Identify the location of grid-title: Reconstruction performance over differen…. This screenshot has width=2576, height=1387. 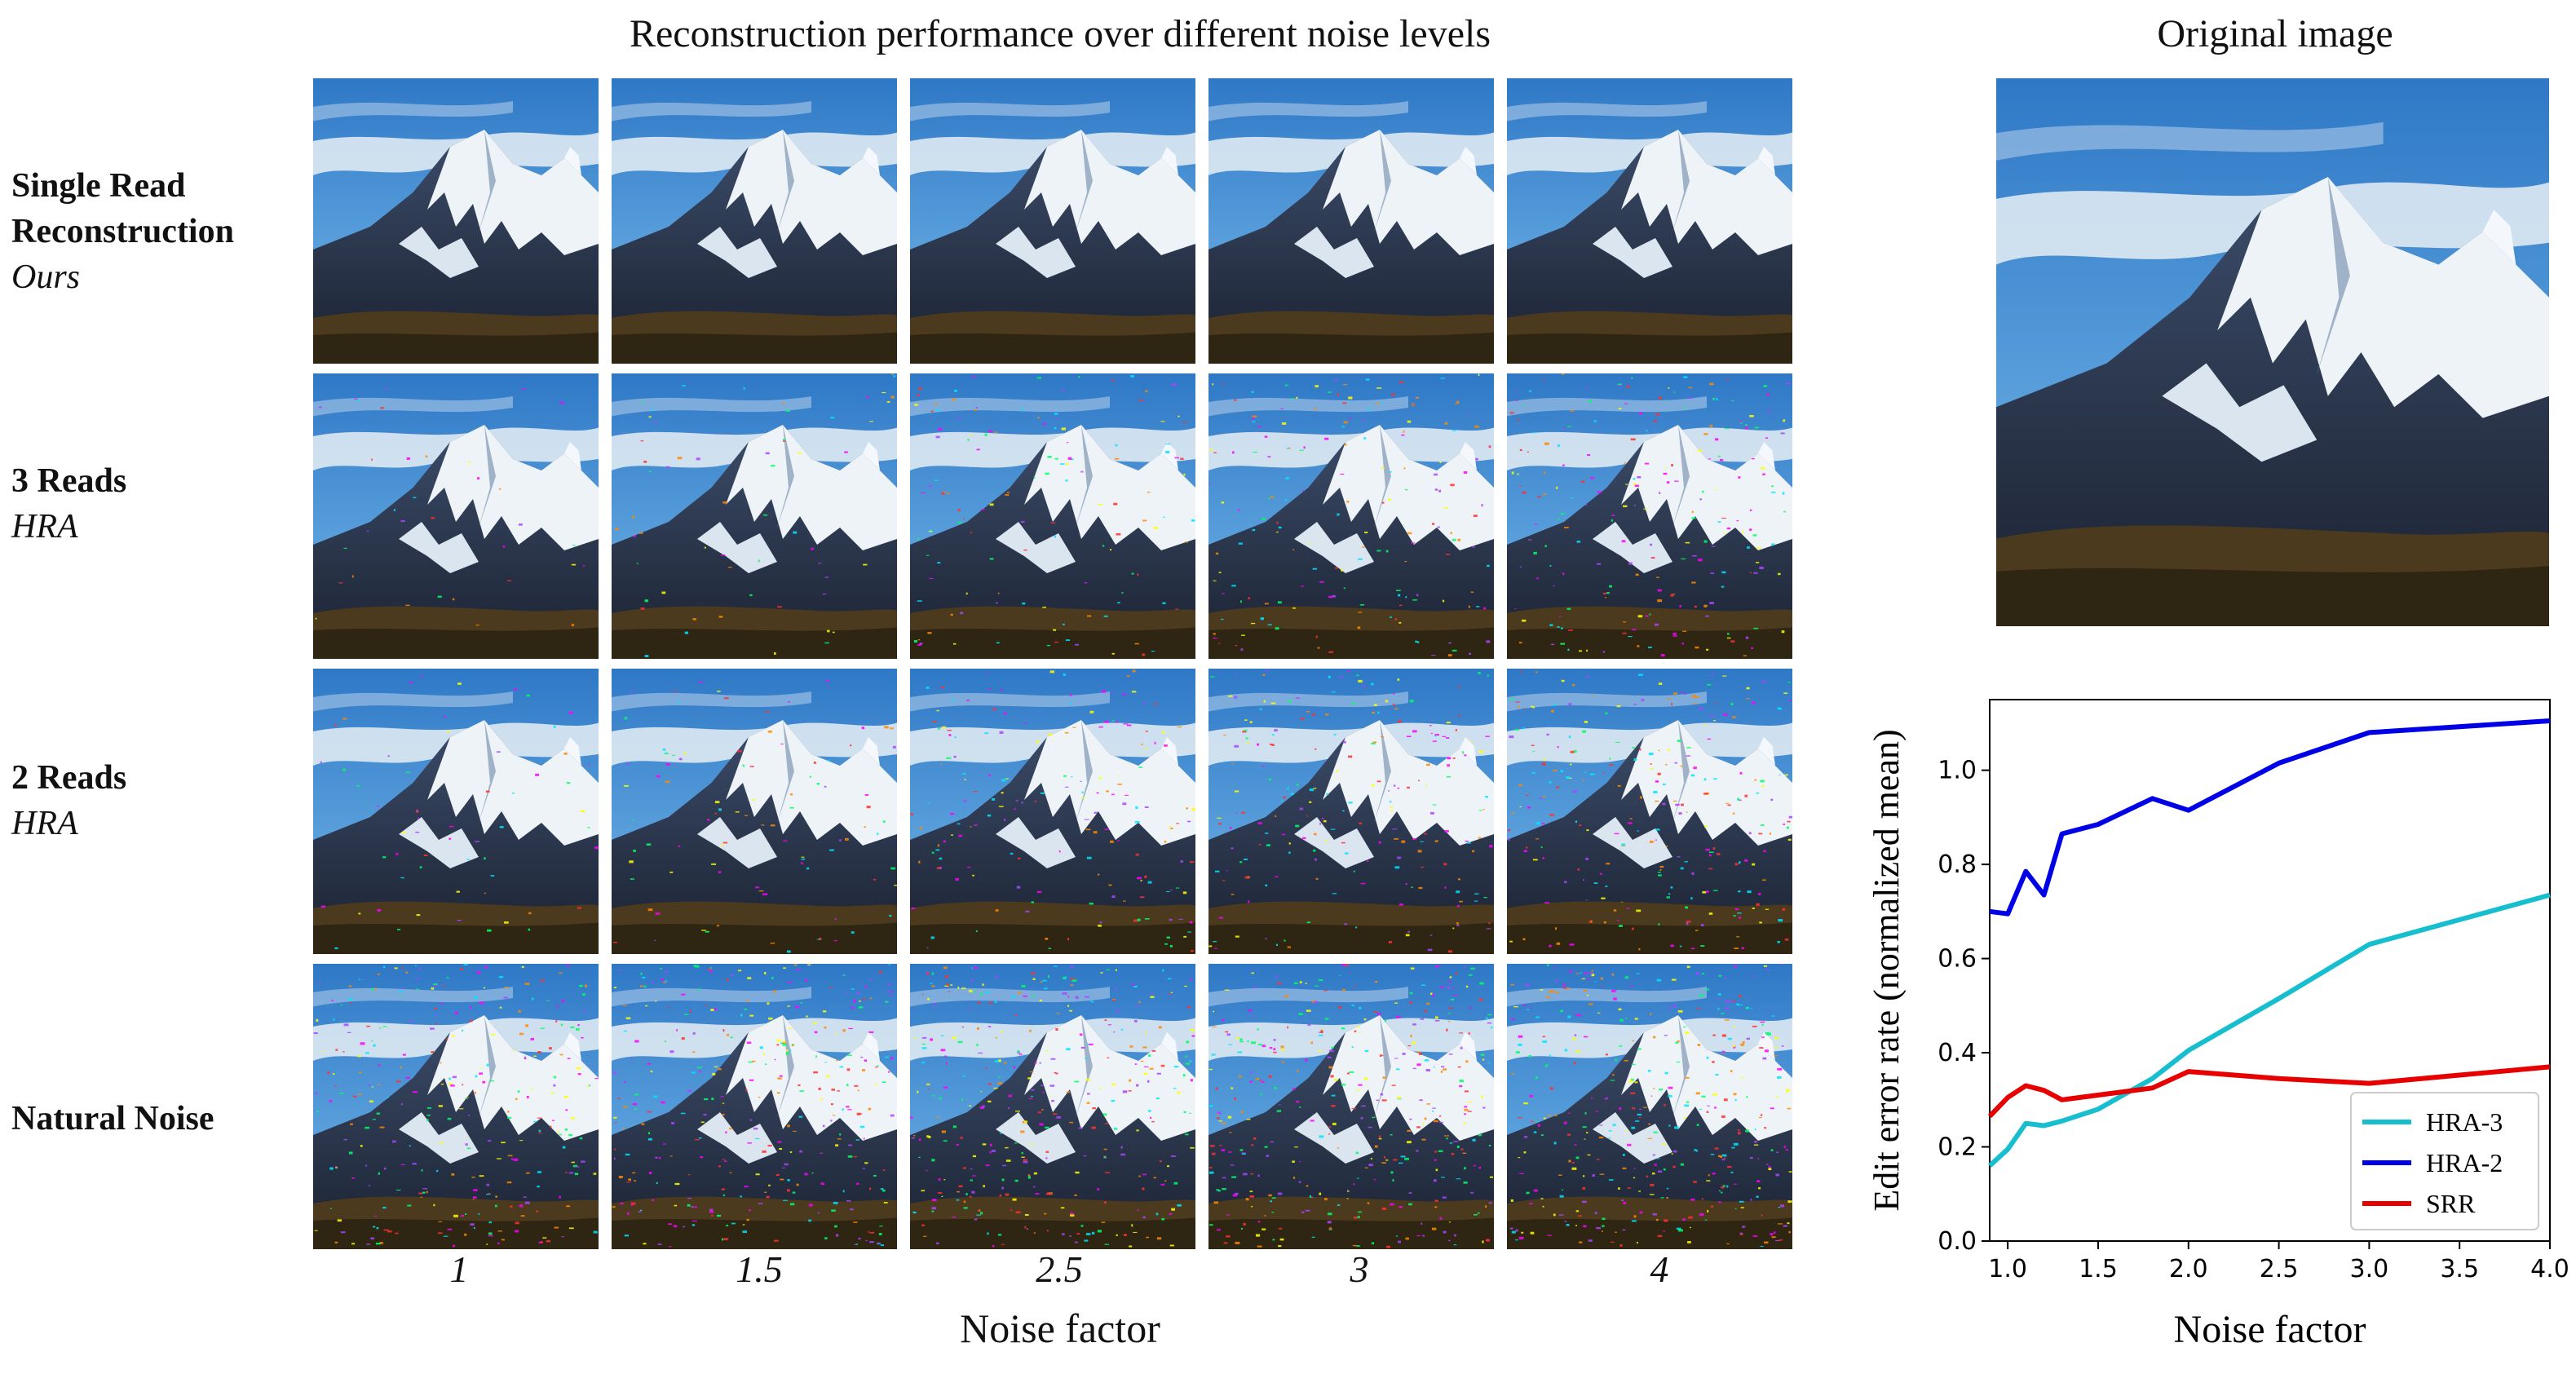
(1060, 33).